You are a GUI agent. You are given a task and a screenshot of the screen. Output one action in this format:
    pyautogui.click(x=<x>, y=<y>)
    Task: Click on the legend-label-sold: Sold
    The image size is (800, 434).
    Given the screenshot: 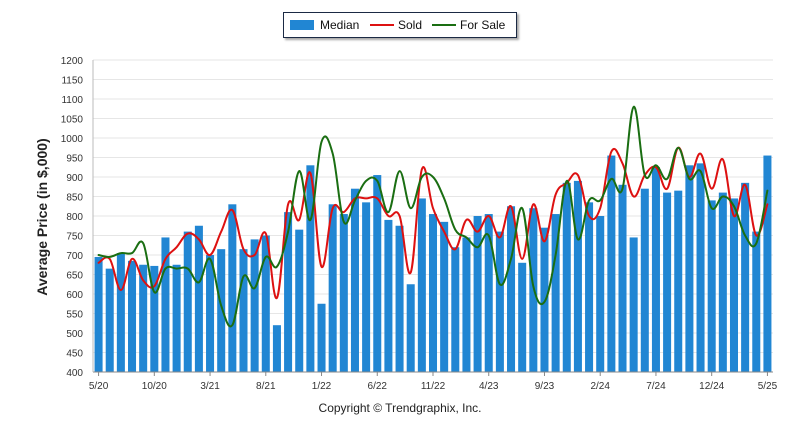 What is the action you would take?
    pyautogui.click(x=410, y=25)
    